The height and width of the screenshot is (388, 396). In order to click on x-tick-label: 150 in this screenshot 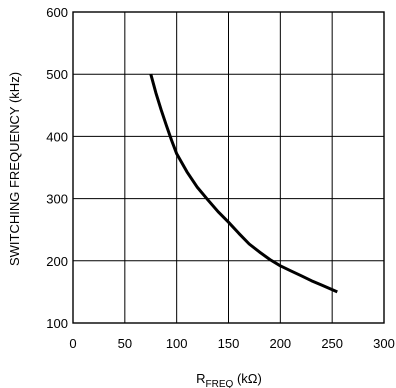, I will do `click(229, 343)`.